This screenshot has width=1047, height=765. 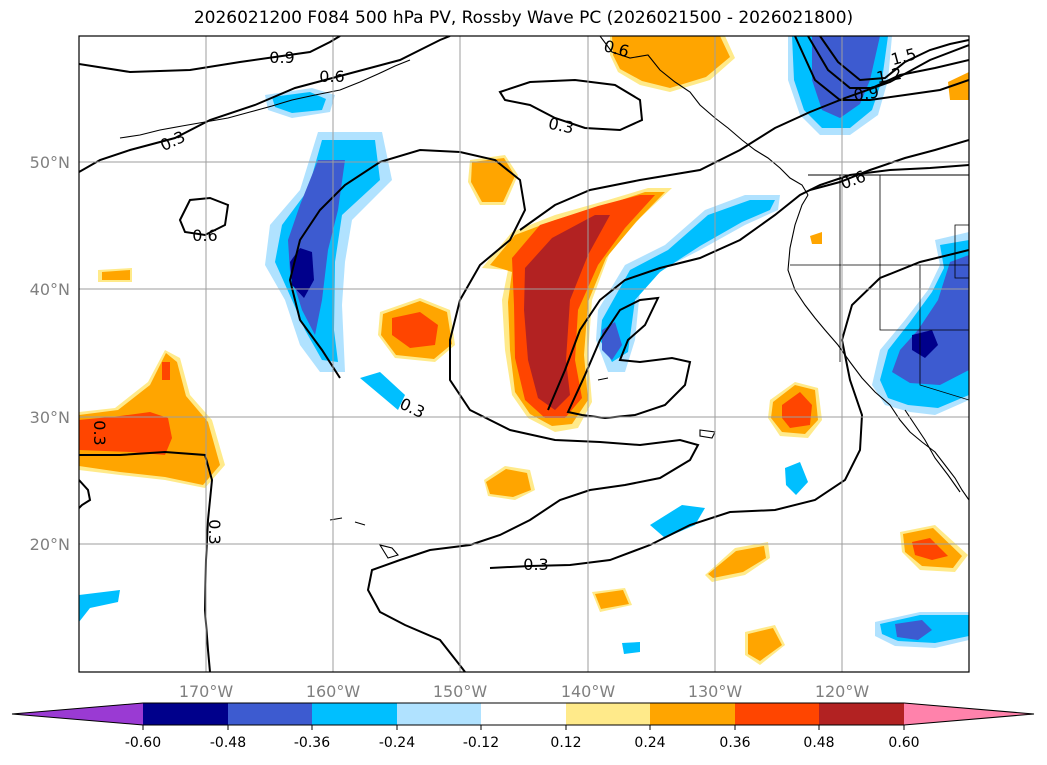 I want to click on colorbar-extend-left, so click(x=77, y=714).